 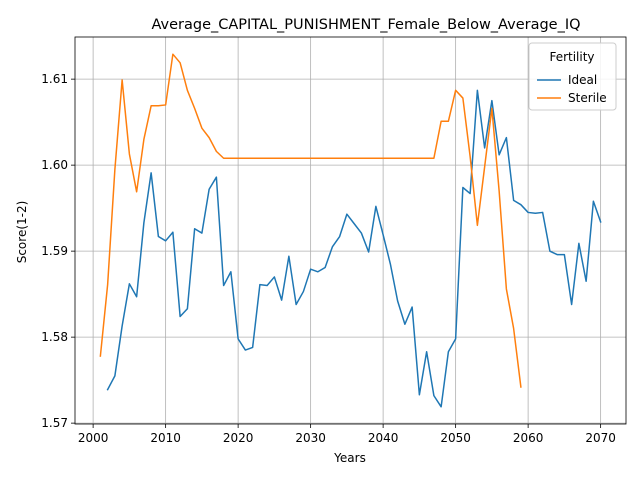 What do you see at coordinates (349, 458) in the screenshot?
I see `x-axis-label: Years` at bounding box center [349, 458].